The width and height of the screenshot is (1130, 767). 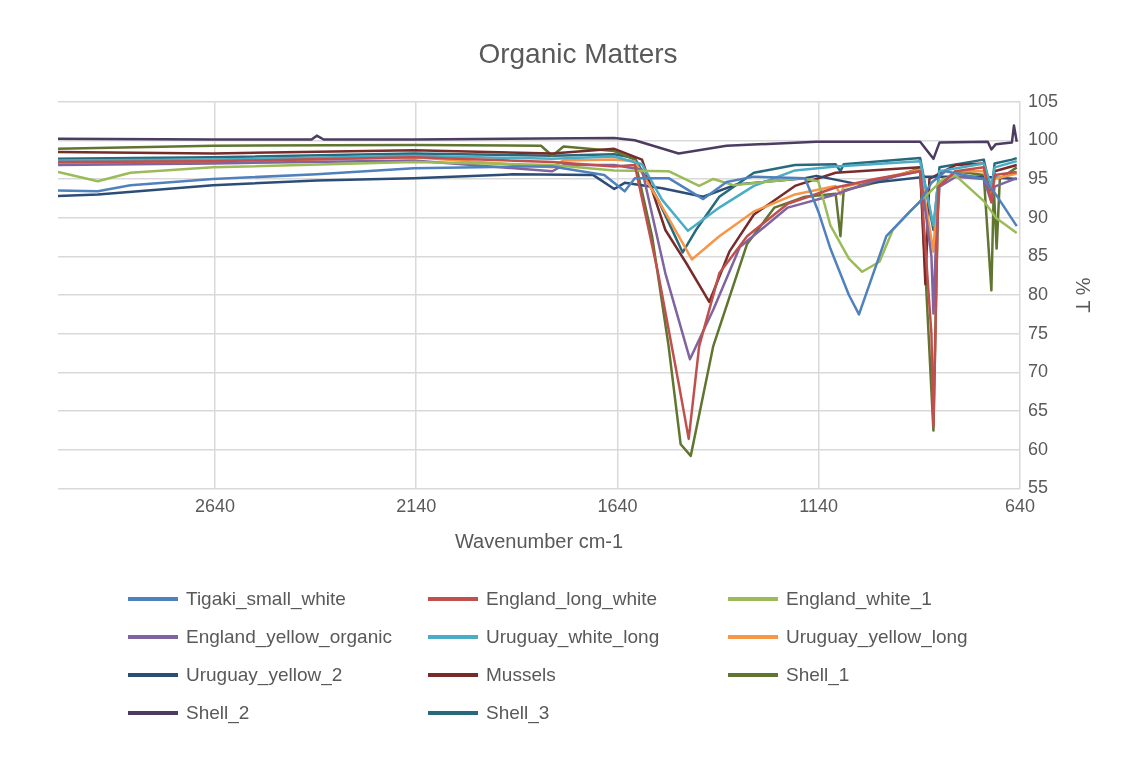 What do you see at coordinates (1043, 100) in the screenshot?
I see `y-tick-label: 105` at bounding box center [1043, 100].